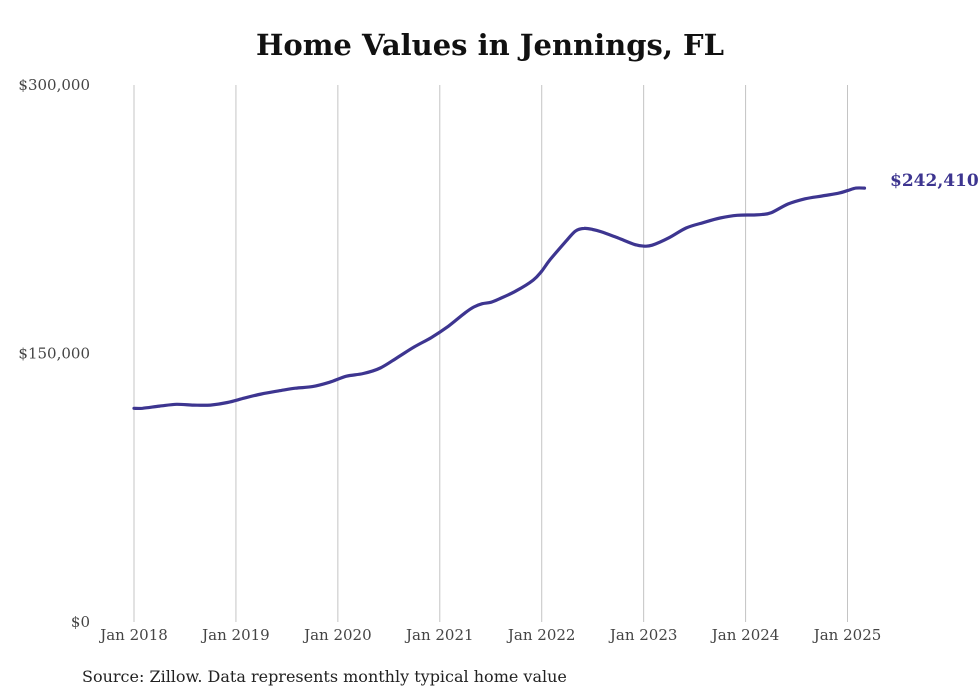  I want to click on x-tick-label: Jan 2020, so click(337, 635).